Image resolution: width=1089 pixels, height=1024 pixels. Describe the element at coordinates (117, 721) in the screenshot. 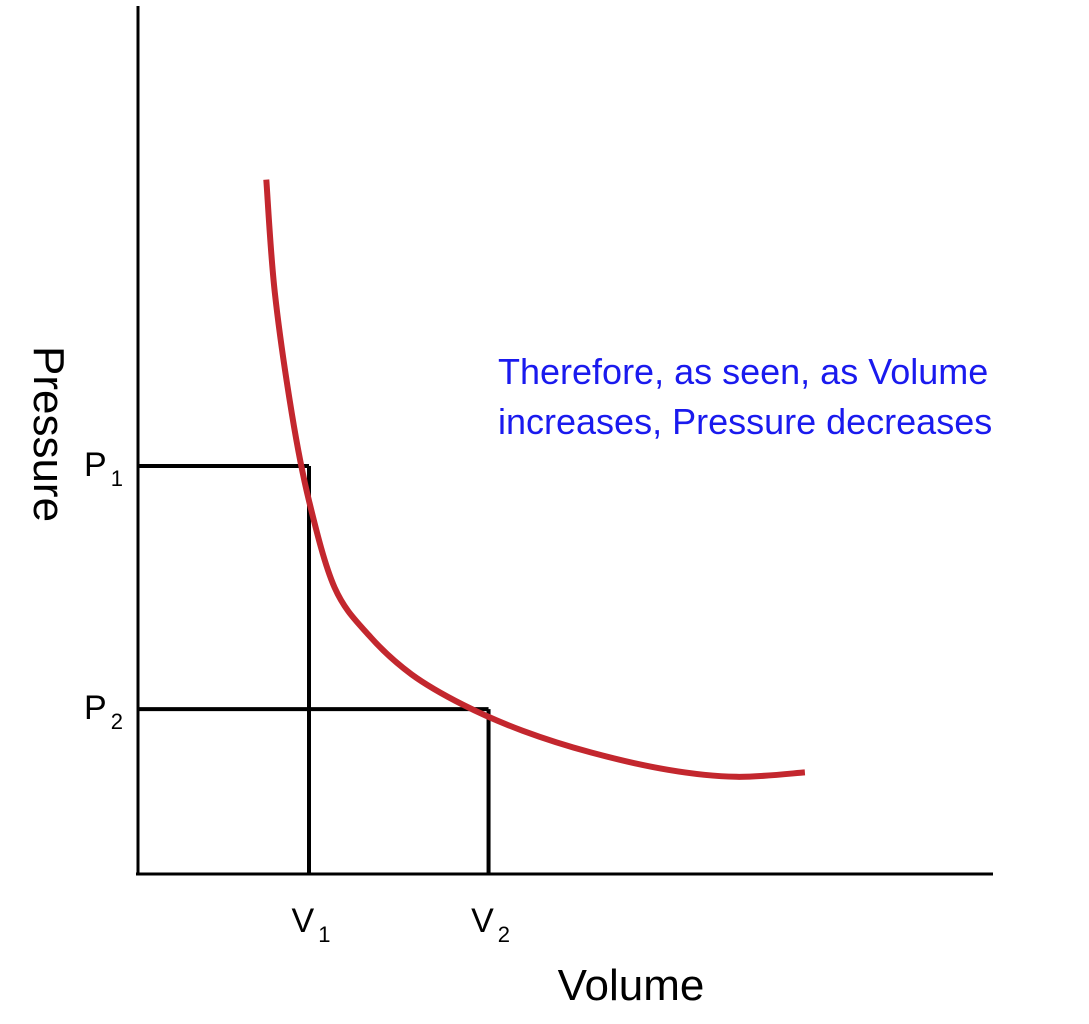

I see `y-tick-label-2-subscript: 2` at that location.